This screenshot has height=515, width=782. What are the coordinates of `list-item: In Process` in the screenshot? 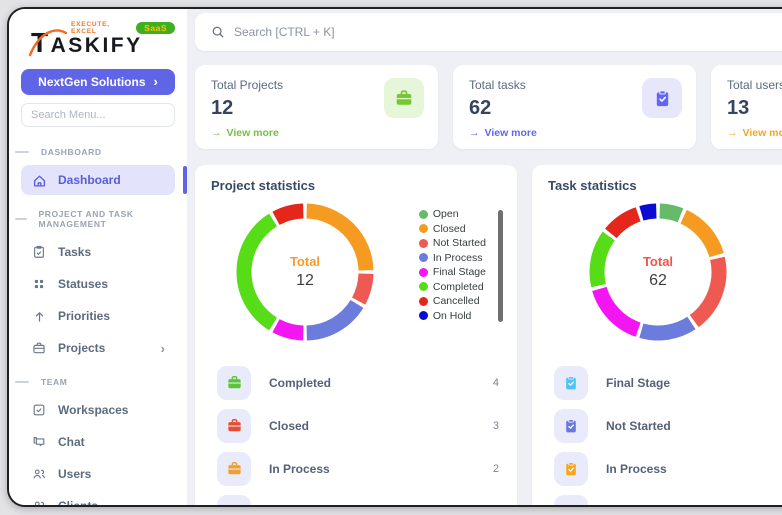 It's located at (665, 468).